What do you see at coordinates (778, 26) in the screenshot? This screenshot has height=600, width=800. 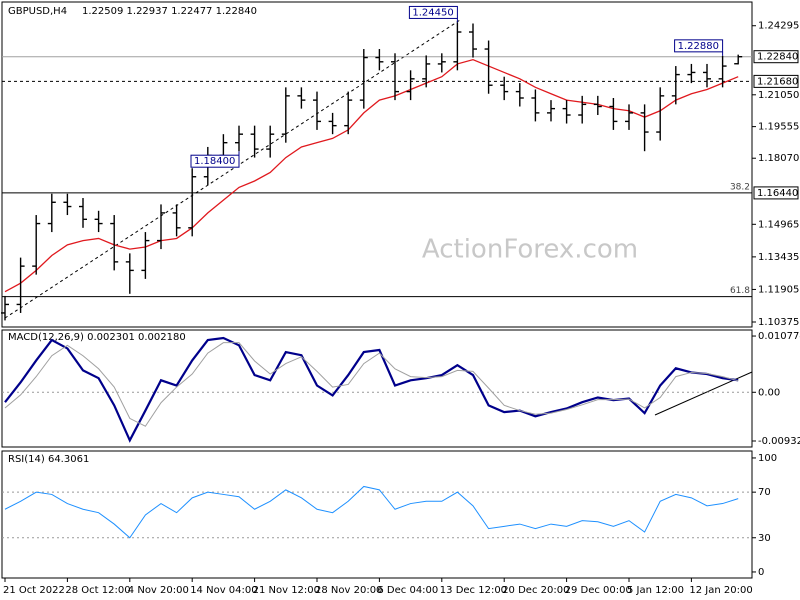 I see `y-tick-label: 1.24295` at bounding box center [778, 26].